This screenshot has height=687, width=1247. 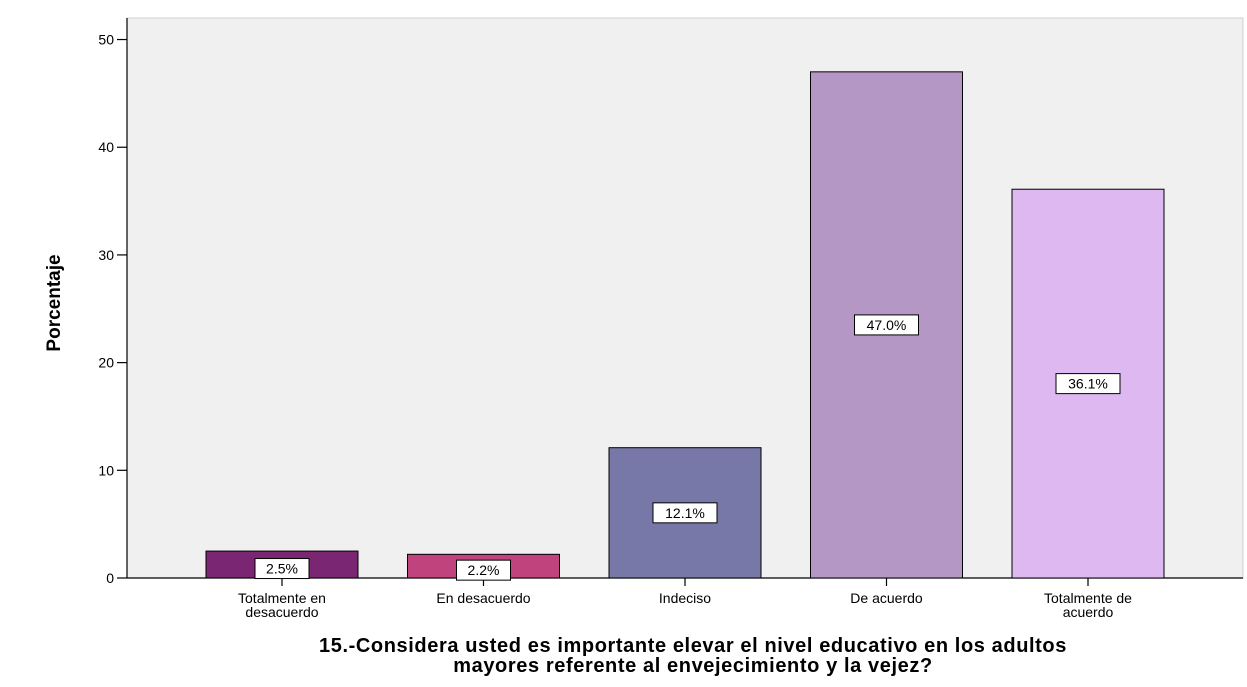 I want to click on y-tick-label: 10, so click(x=106, y=470).